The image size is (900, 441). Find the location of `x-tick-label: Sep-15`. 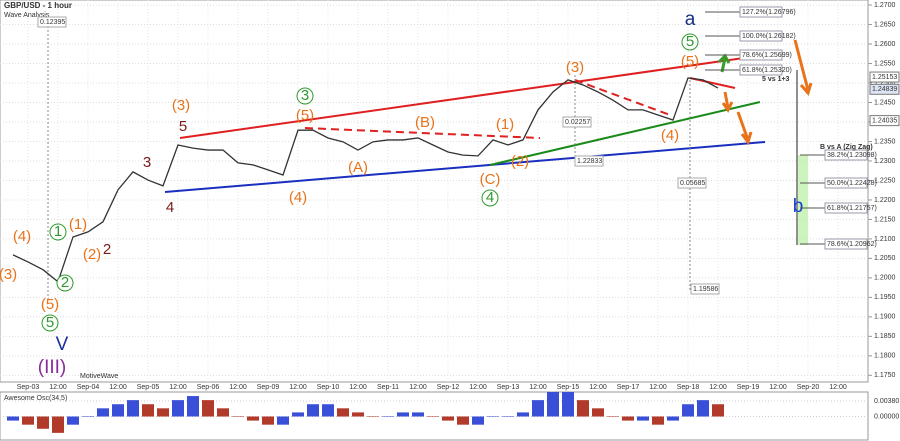

x-tick-label: Sep-15 is located at coordinates (568, 387).